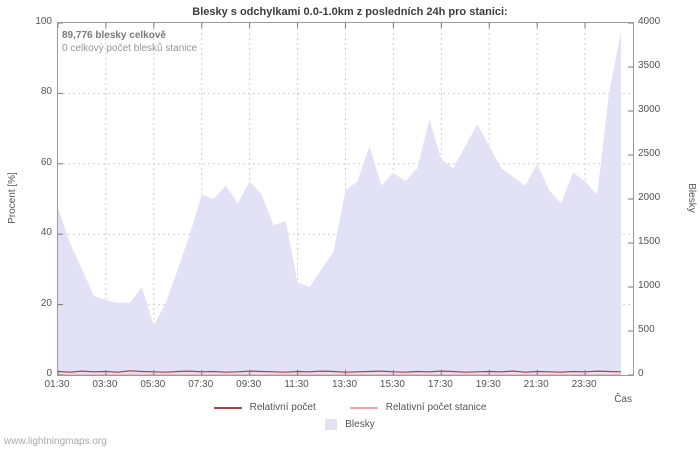 The image size is (700, 450). What do you see at coordinates (49, 373) in the screenshot?
I see `left-tick-label: 0` at bounding box center [49, 373].